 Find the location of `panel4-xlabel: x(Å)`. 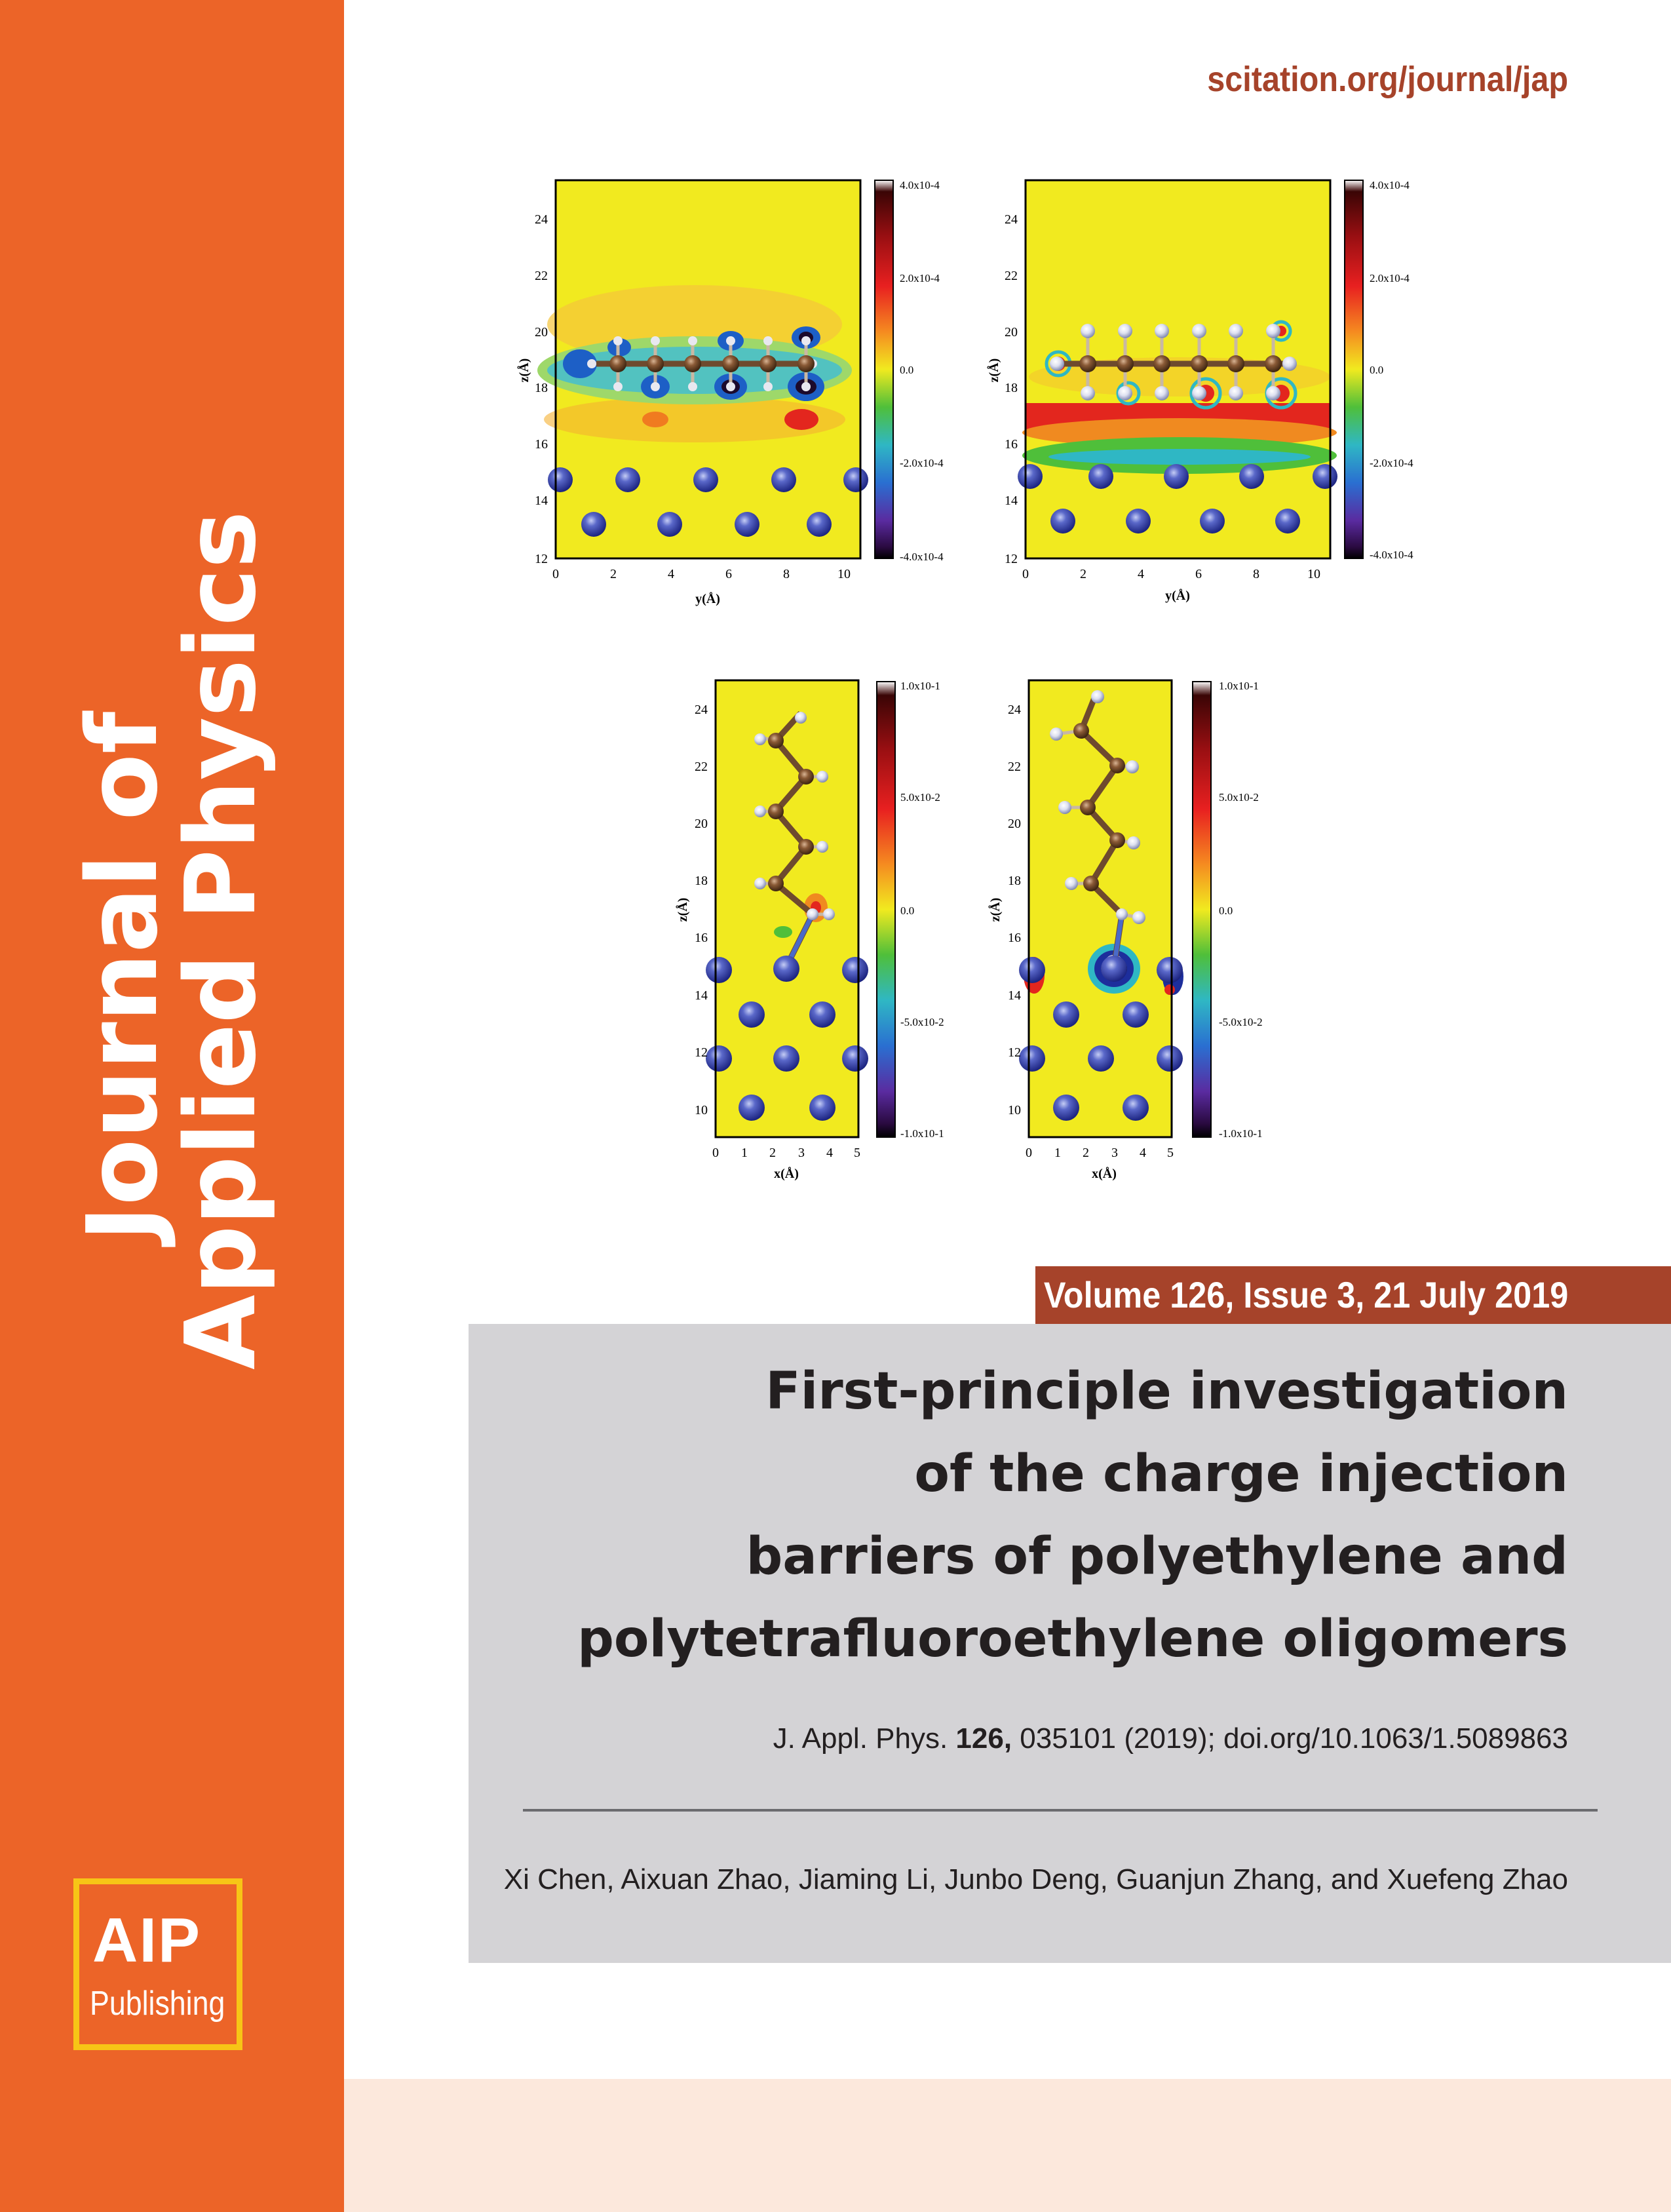

panel4-xlabel: x(Å) is located at coordinates (1104, 1173).